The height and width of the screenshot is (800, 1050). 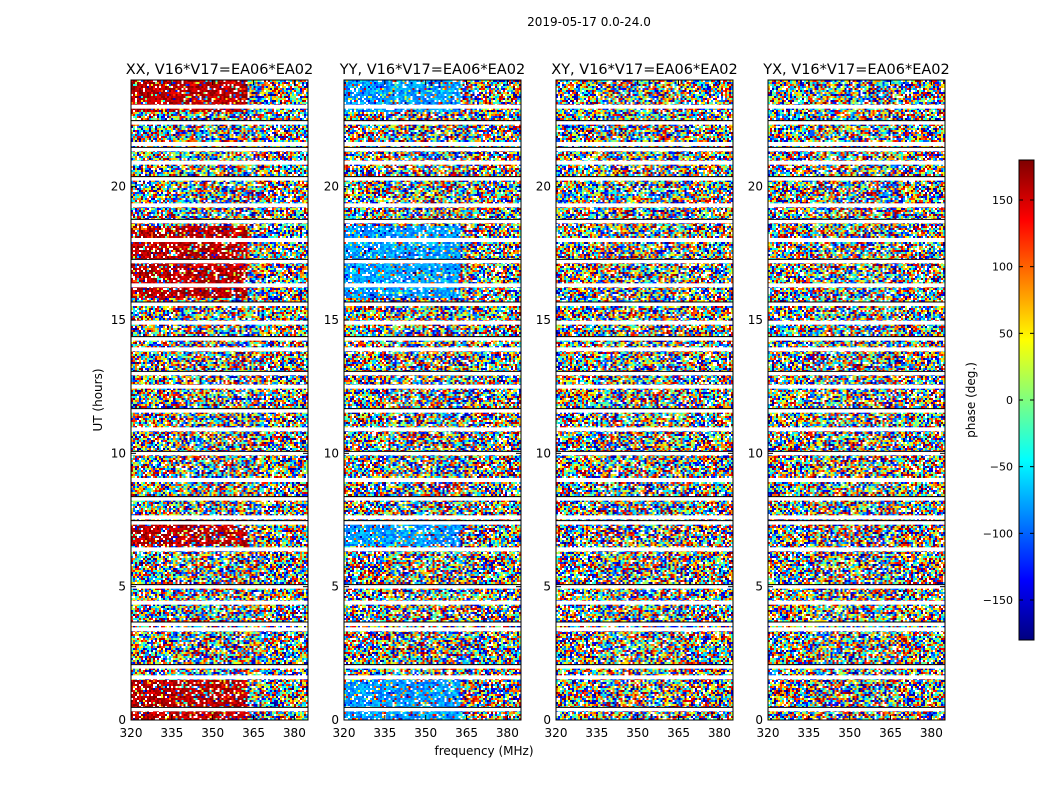 What do you see at coordinates (589, 22) in the screenshot?
I see `figure-title: 2019-05-17 0.0-24.0` at bounding box center [589, 22].